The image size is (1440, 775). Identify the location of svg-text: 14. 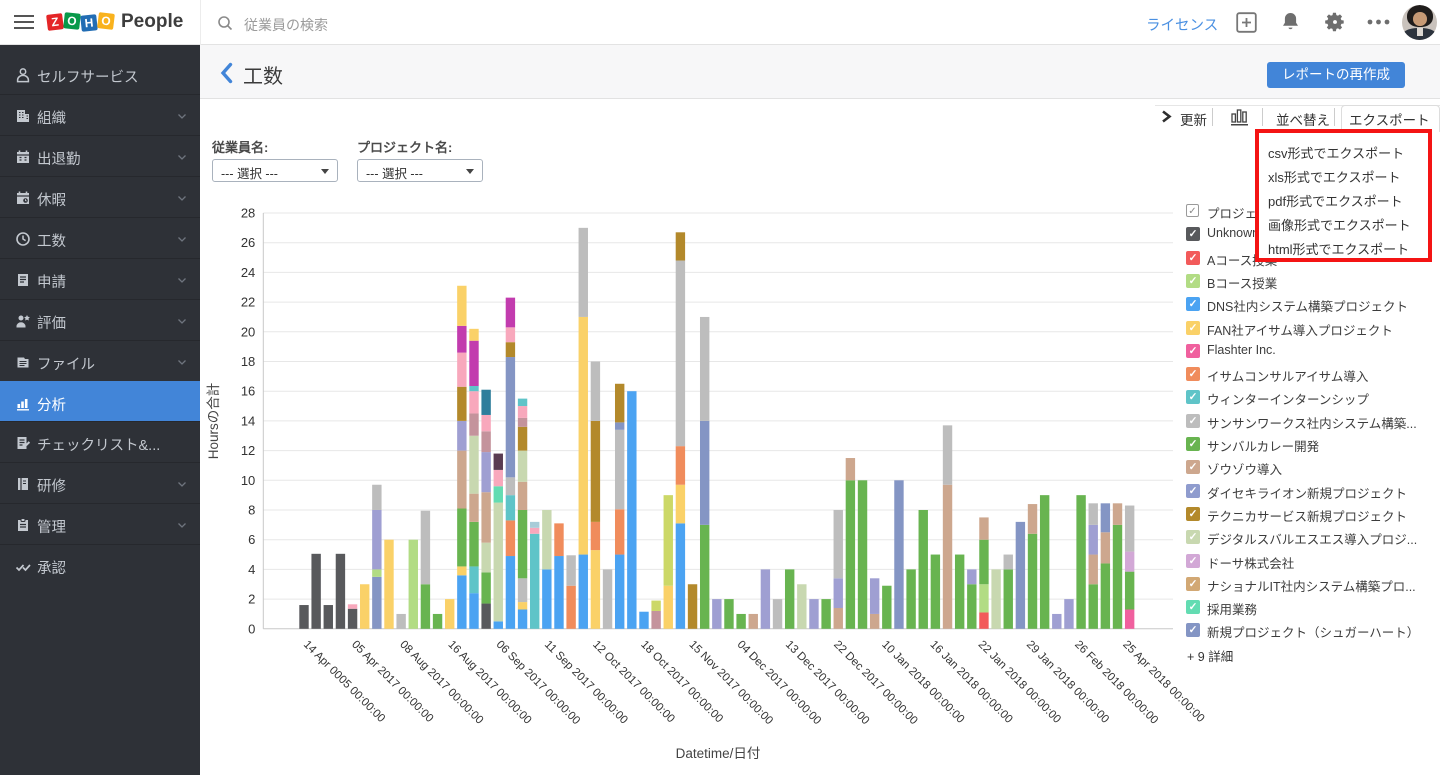
(248, 420).